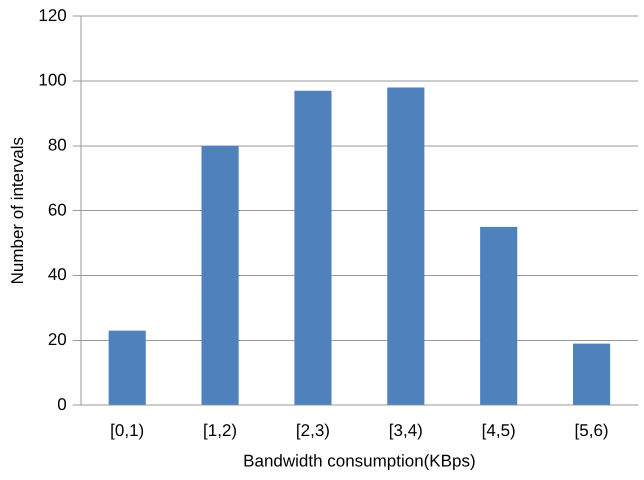 This screenshot has width=644, height=480. I want to click on x-tick-label: [4,5), so click(499, 430).